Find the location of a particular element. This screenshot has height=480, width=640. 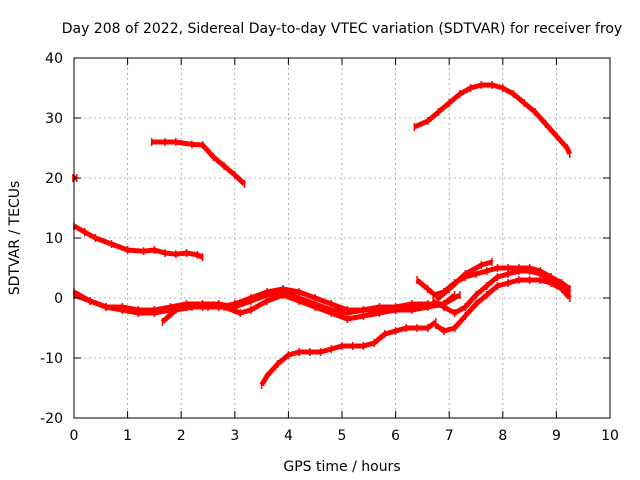

x-tick-label: 3 is located at coordinates (234, 436).